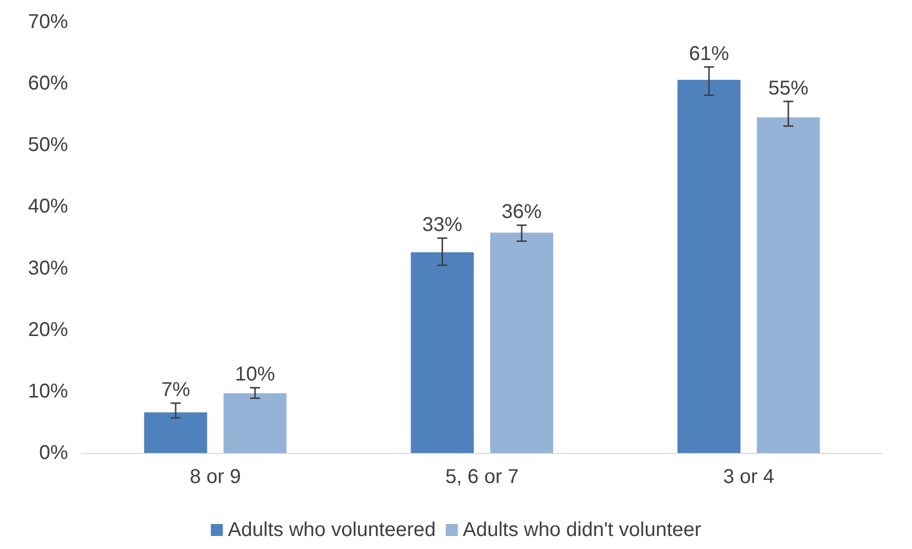  What do you see at coordinates (442, 225) in the screenshot?
I see `data-label: 33%` at bounding box center [442, 225].